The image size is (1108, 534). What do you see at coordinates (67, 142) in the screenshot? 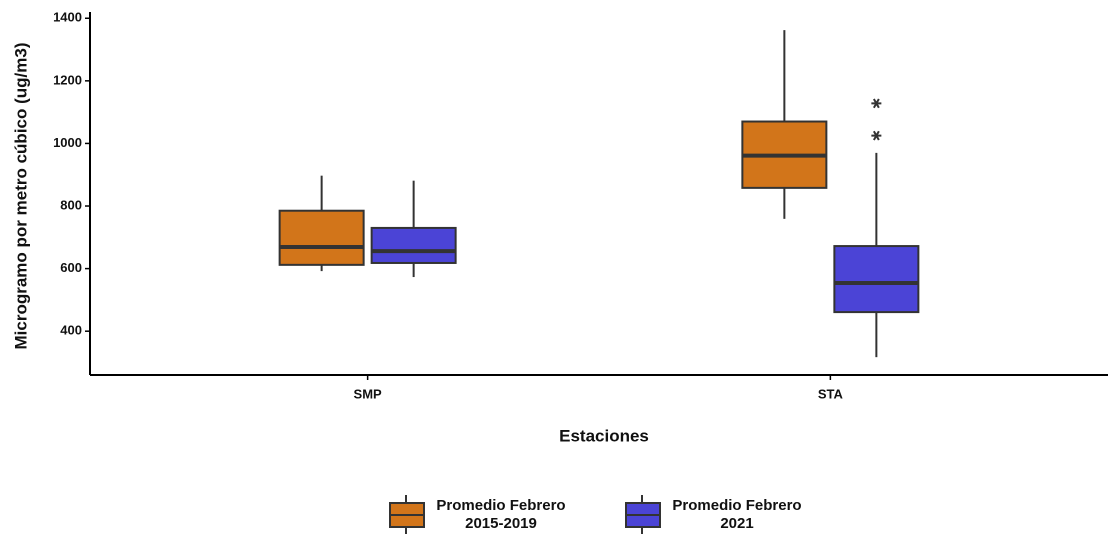
I see `y-tick-label: 1000` at bounding box center [67, 142].